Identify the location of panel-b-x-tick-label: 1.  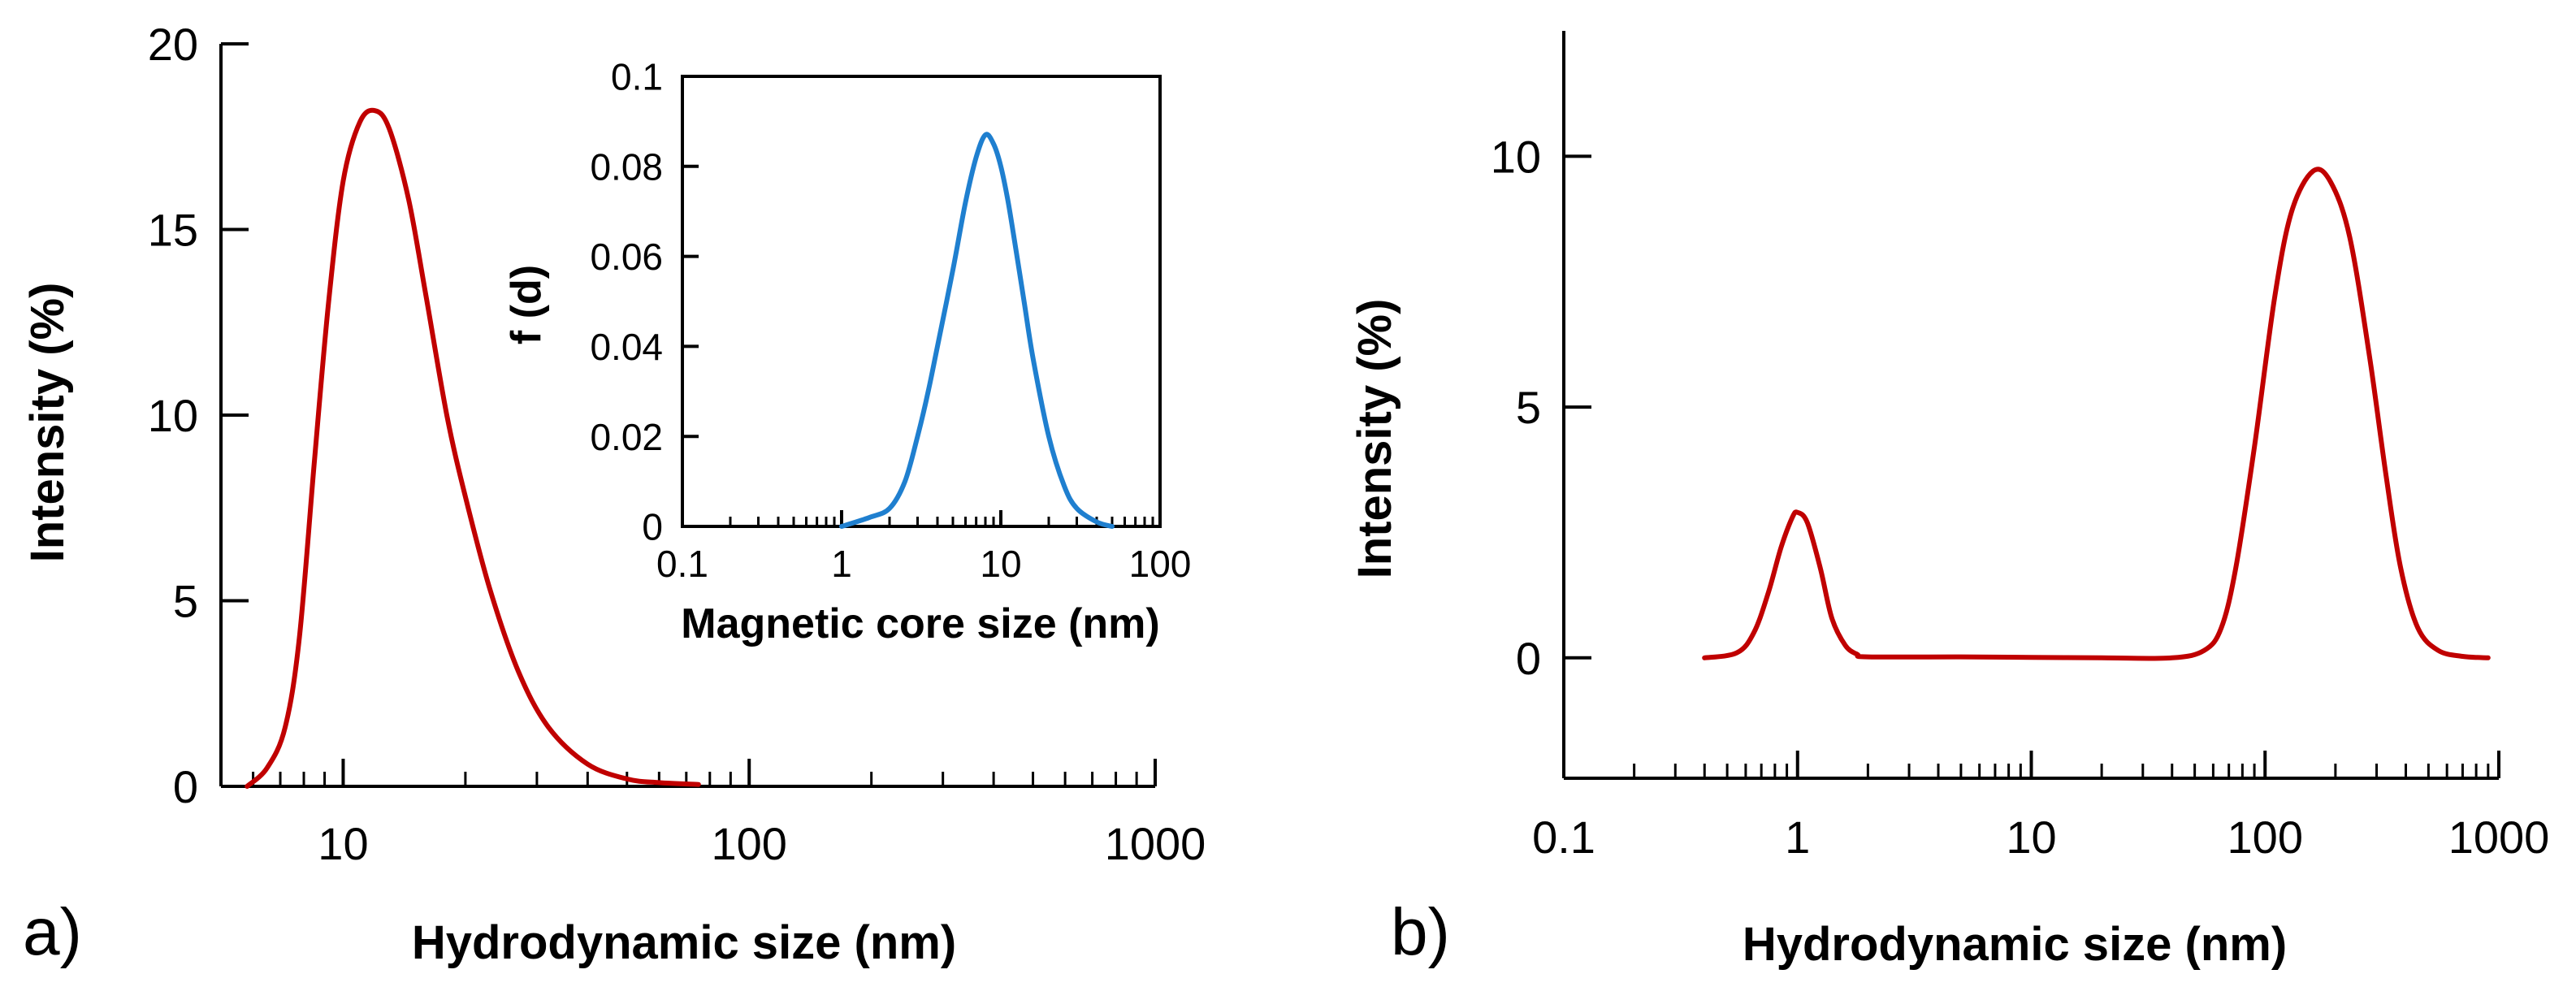
(1797, 837).